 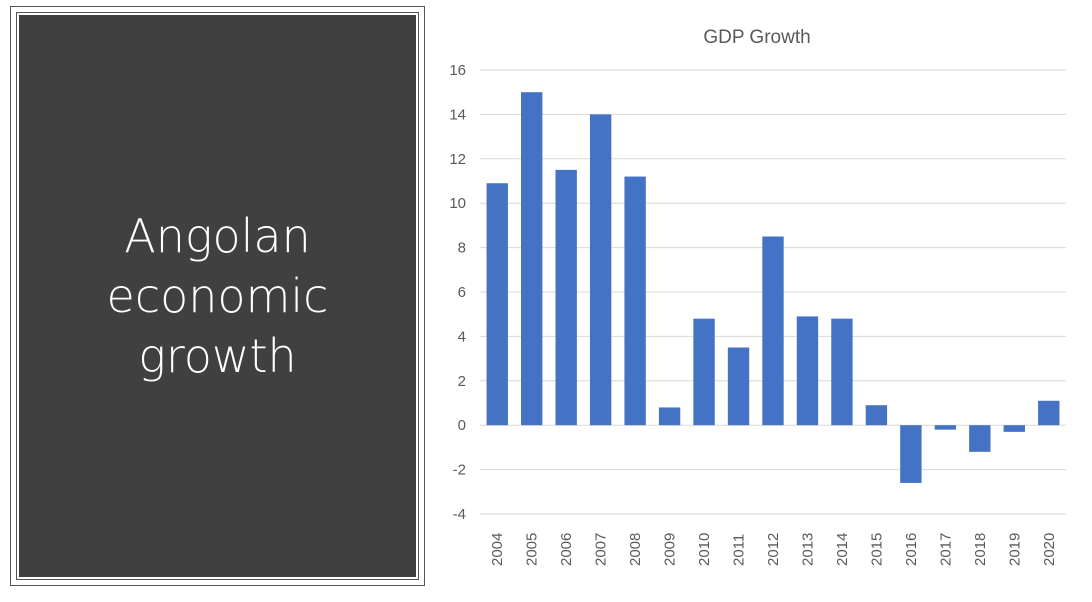 I want to click on bar-2009, so click(x=669, y=416).